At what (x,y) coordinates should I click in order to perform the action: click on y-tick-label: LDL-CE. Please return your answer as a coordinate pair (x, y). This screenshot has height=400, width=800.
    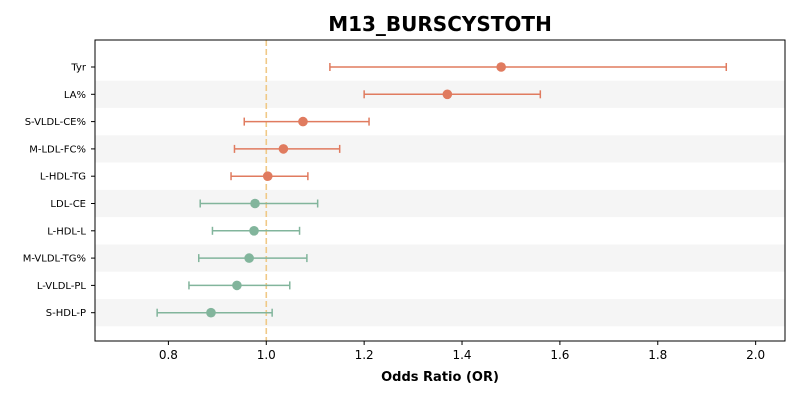
    Looking at the image, I should click on (68, 204).